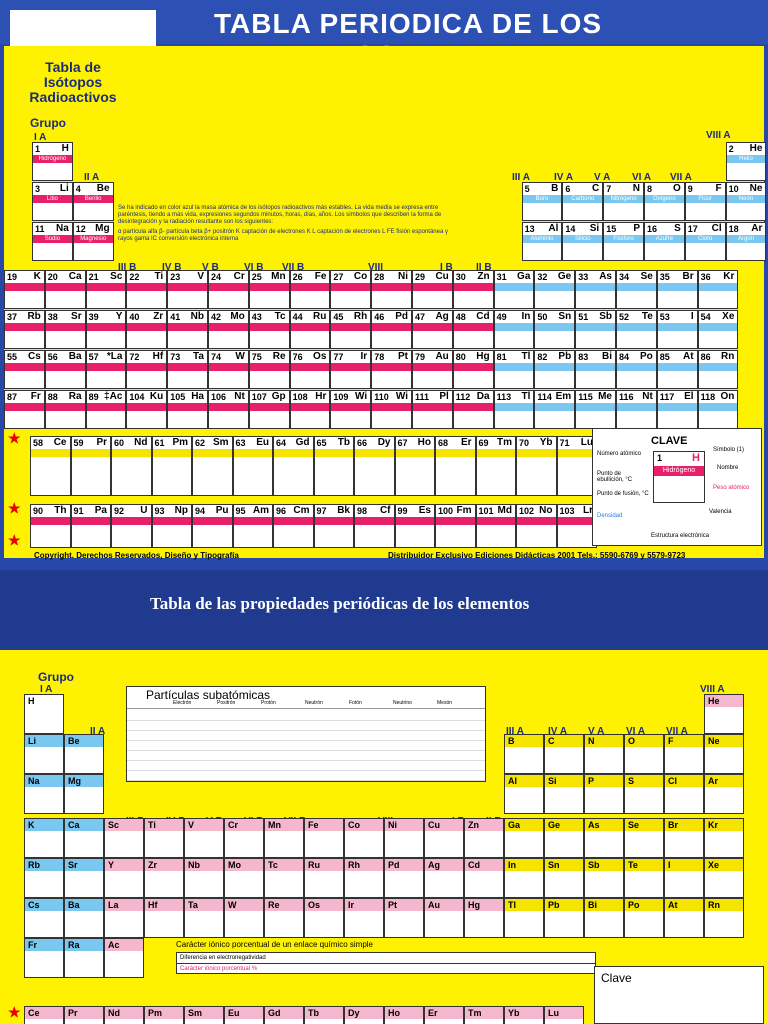 This screenshot has width=768, height=1024. Describe the element at coordinates (240, 443) in the screenshot. I see `element-number: 63` at that location.